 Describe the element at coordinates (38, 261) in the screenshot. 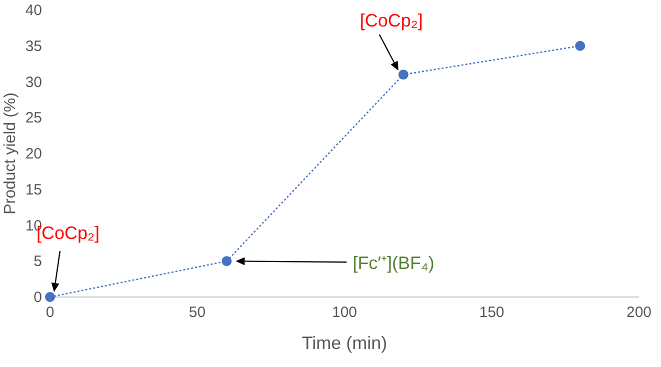

I see `y-tick-label: 5` at that location.